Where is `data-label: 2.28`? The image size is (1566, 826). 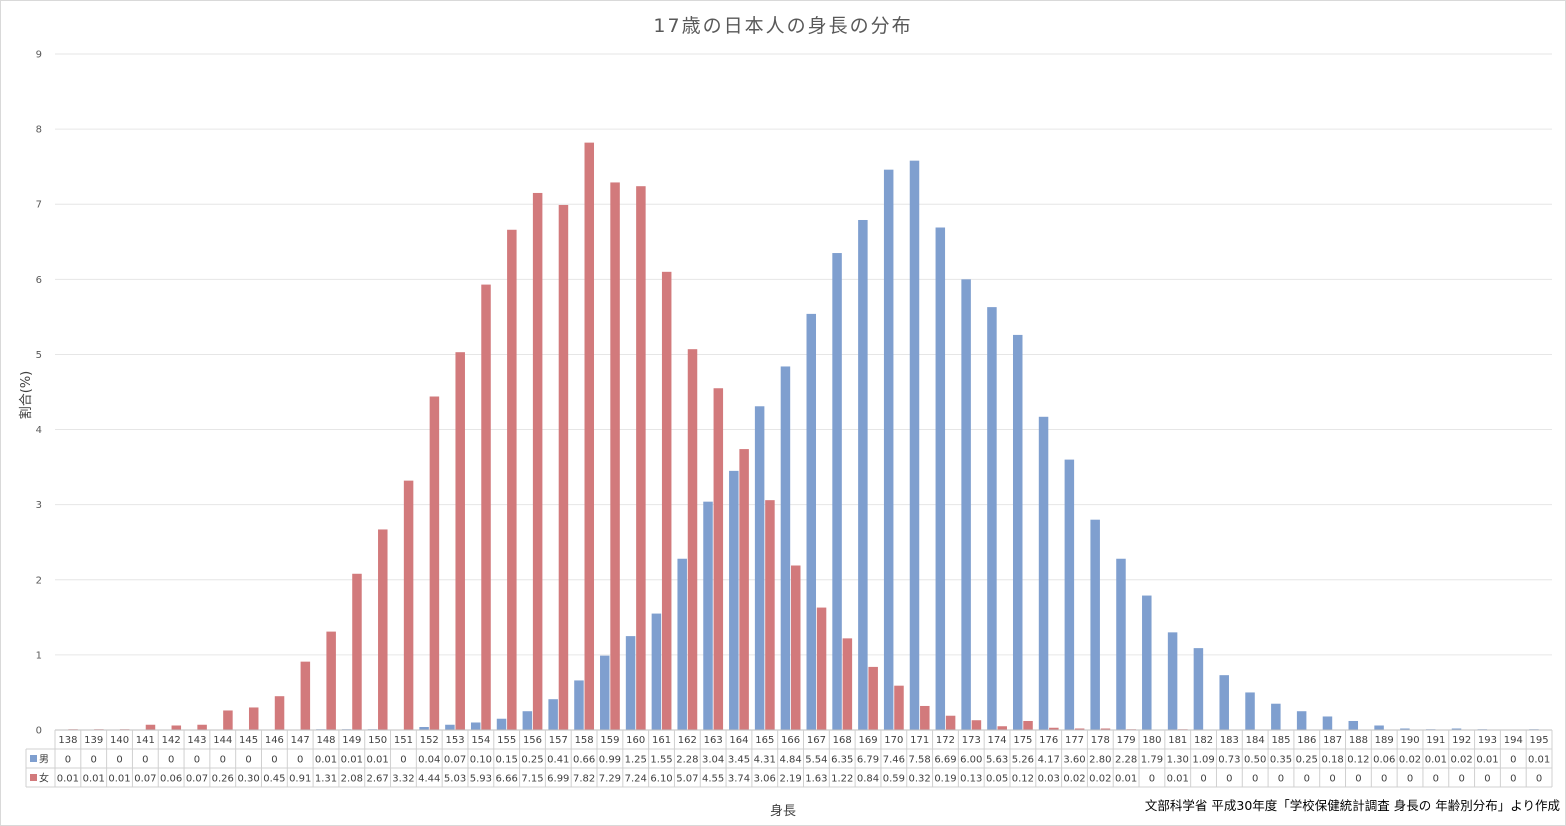 data-label: 2.28 is located at coordinates (1126, 760).